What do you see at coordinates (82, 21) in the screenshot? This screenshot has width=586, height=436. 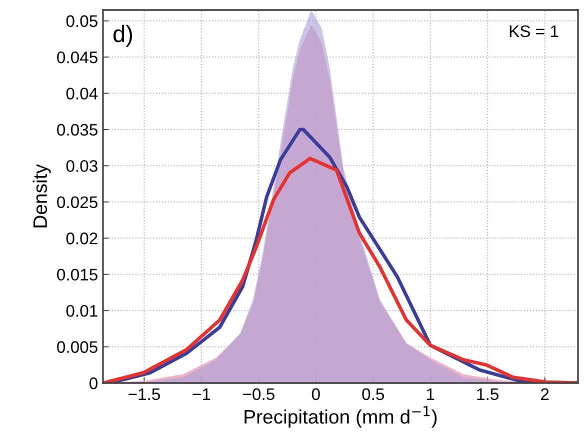 I see `y-tick-label: 0.05` at bounding box center [82, 21].